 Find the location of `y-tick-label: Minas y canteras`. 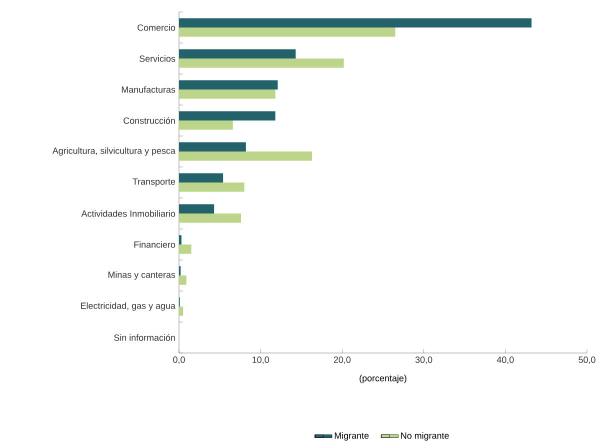

y-tick-label: Minas y canteras is located at coordinates (142, 275).